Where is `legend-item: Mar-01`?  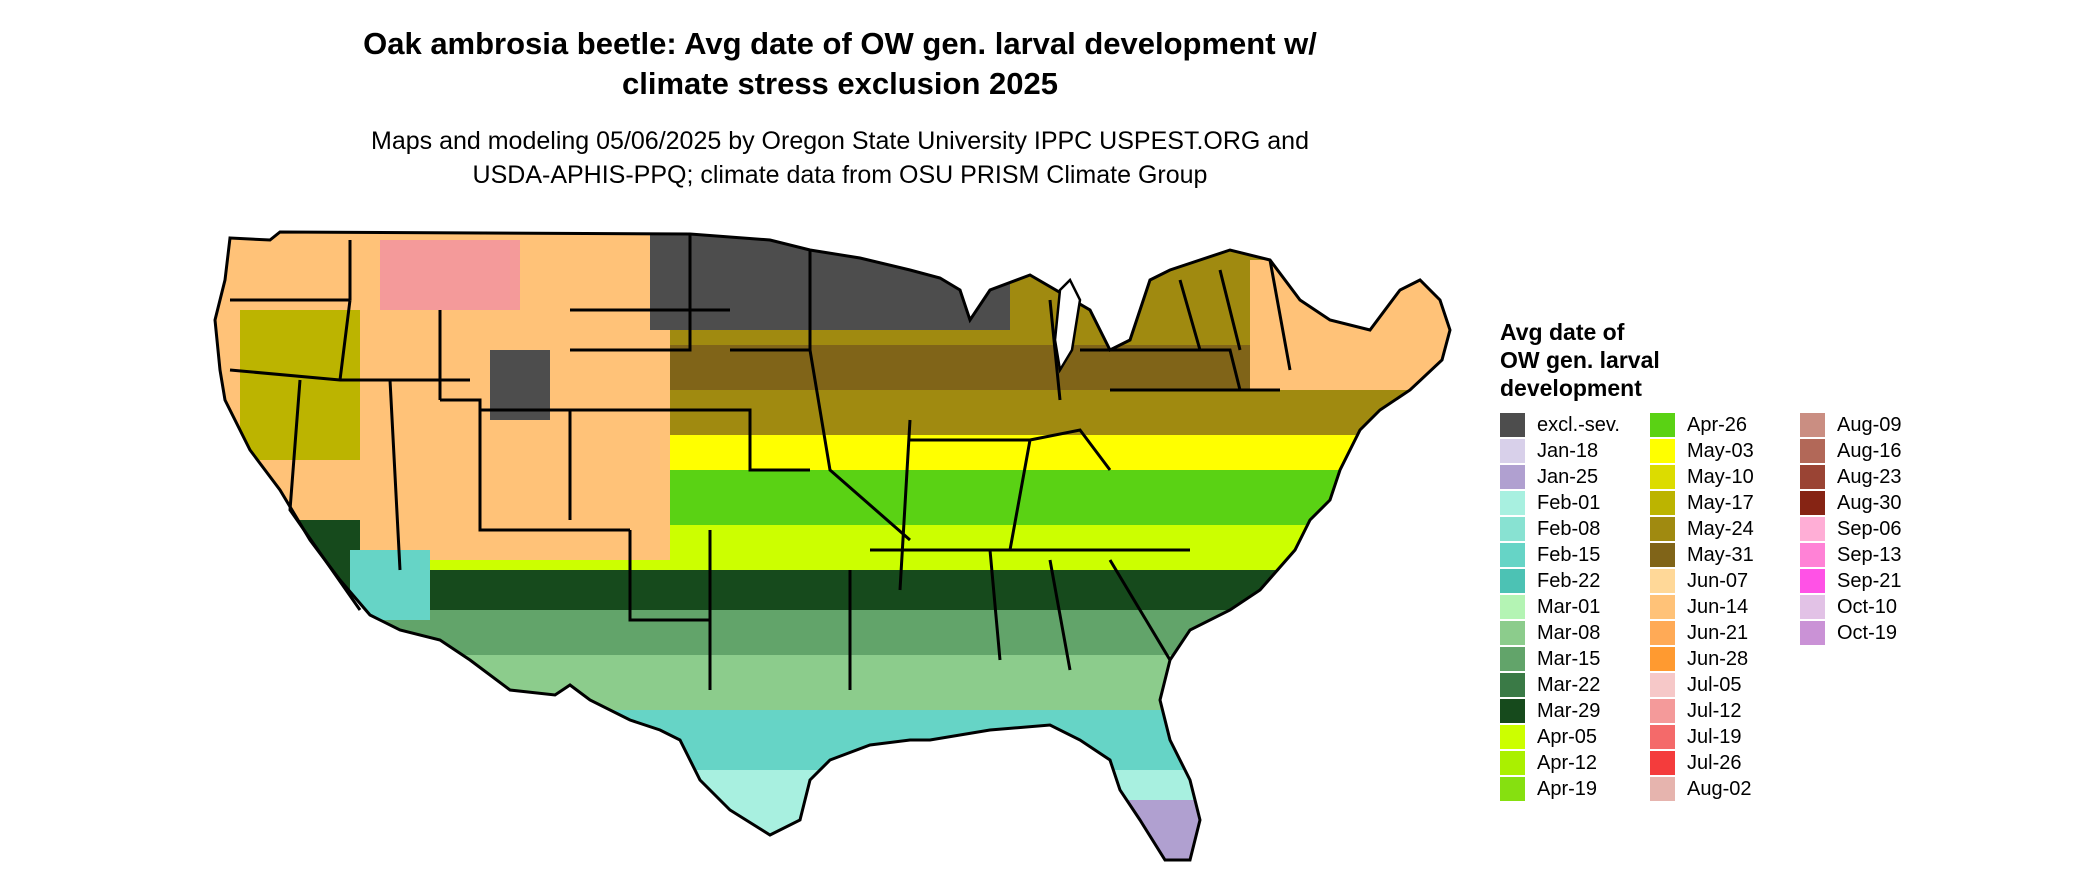
legend-item: Mar-01 is located at coordinates (1575, 607).